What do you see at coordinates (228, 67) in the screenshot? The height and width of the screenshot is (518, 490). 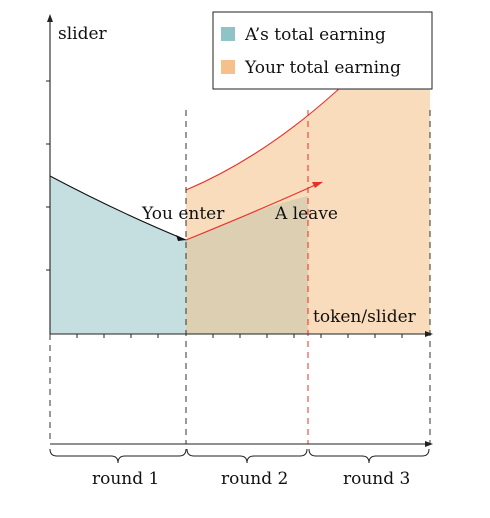 I see `legend-swatch-your-earning` at bounding box center [228, 67].